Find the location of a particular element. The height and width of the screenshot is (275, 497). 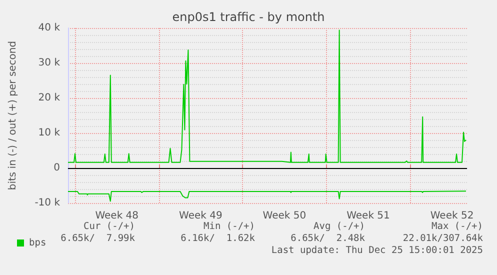

y-axis-title: bits in (-) / out (+) per second is located at coordinates (13, 115).